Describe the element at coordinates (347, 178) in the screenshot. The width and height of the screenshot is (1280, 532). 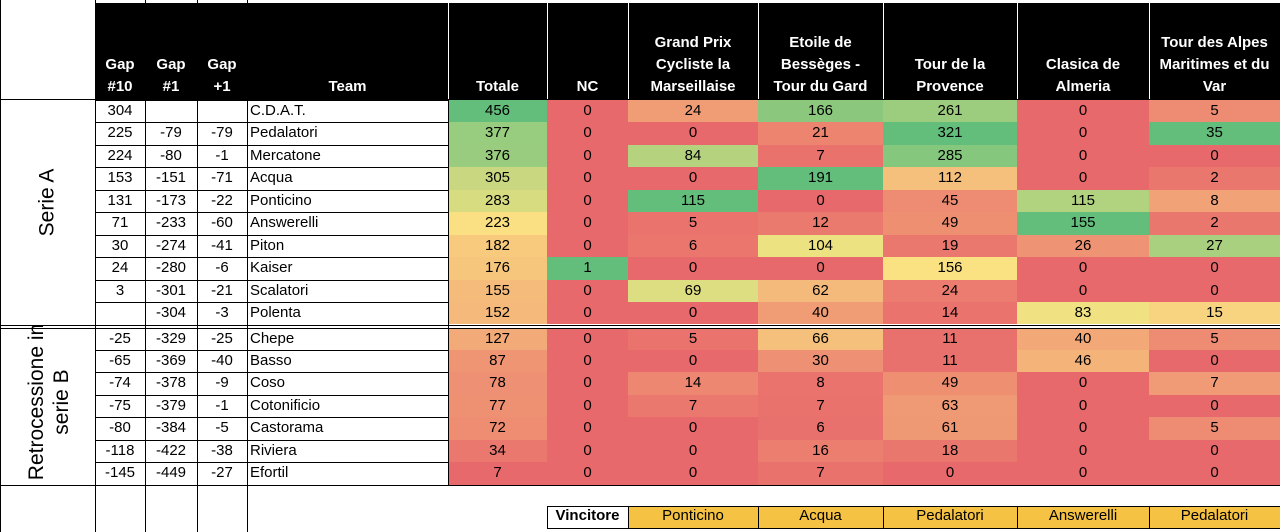
I see `team-cell: Acqua` at that location.